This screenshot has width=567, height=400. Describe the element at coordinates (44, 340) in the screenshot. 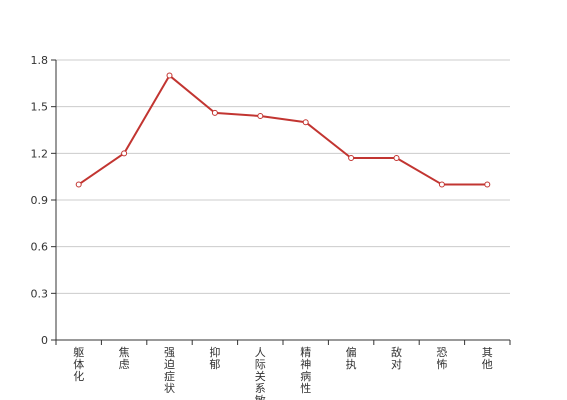

I see `y-tick-label: 0` at that location.